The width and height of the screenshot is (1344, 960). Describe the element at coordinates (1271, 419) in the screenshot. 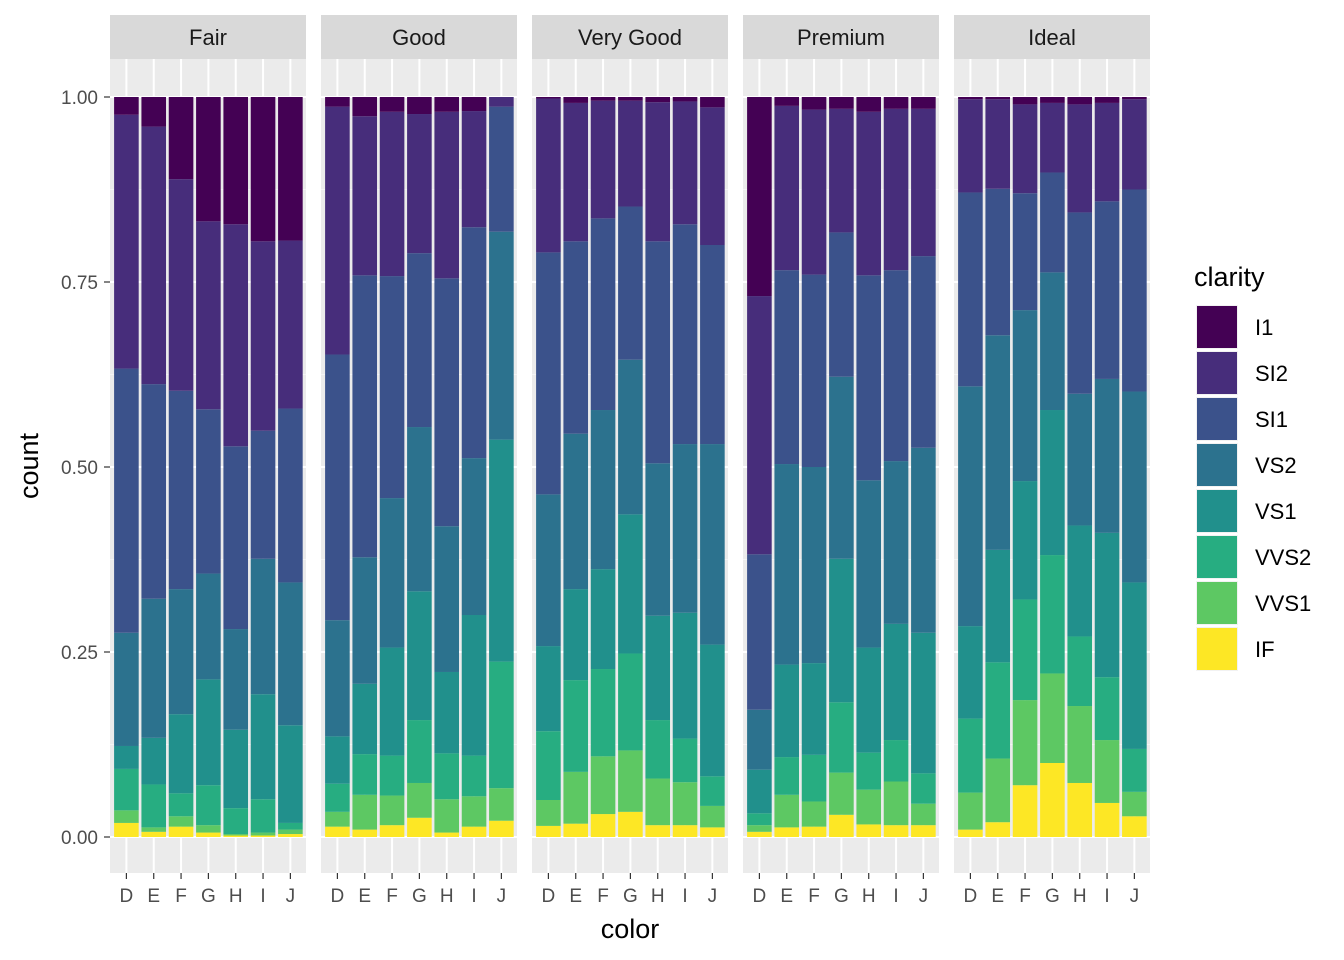

I see `legend-label: SI1` at that location.